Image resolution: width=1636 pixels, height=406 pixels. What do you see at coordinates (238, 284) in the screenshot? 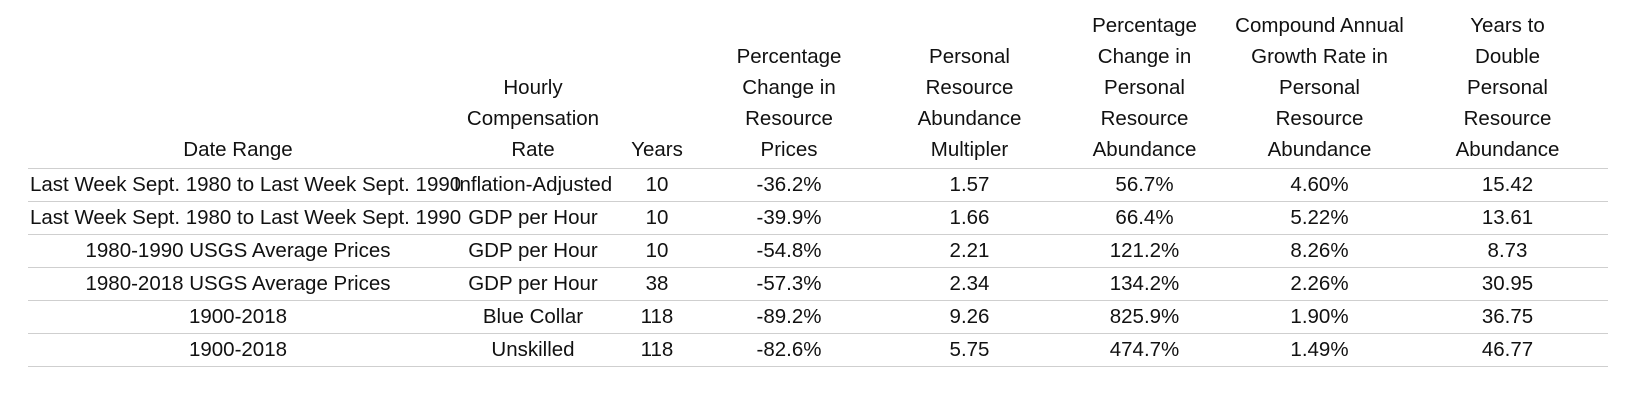
I see `cell-date-range: 1980-2018 USGS Average Prices` at bounding box center [238, 284].